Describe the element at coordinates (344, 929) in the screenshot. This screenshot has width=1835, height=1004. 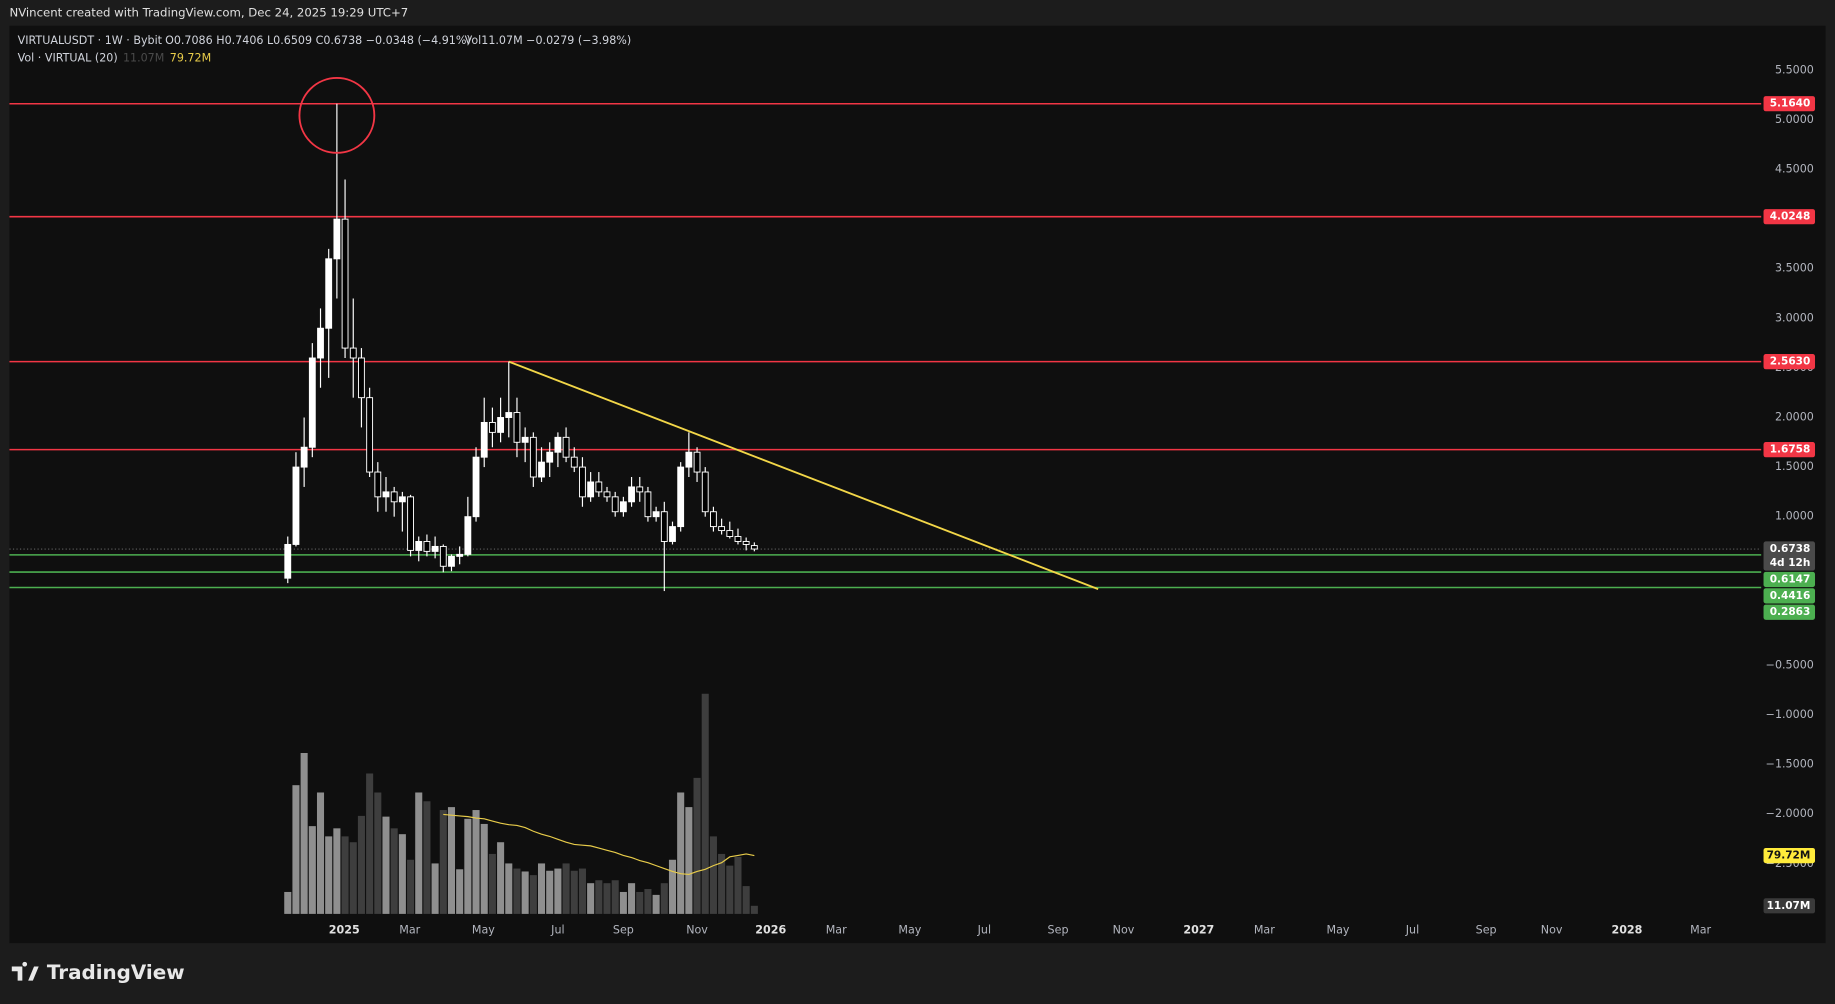
I see `x-tick-label: 2025` at that location.